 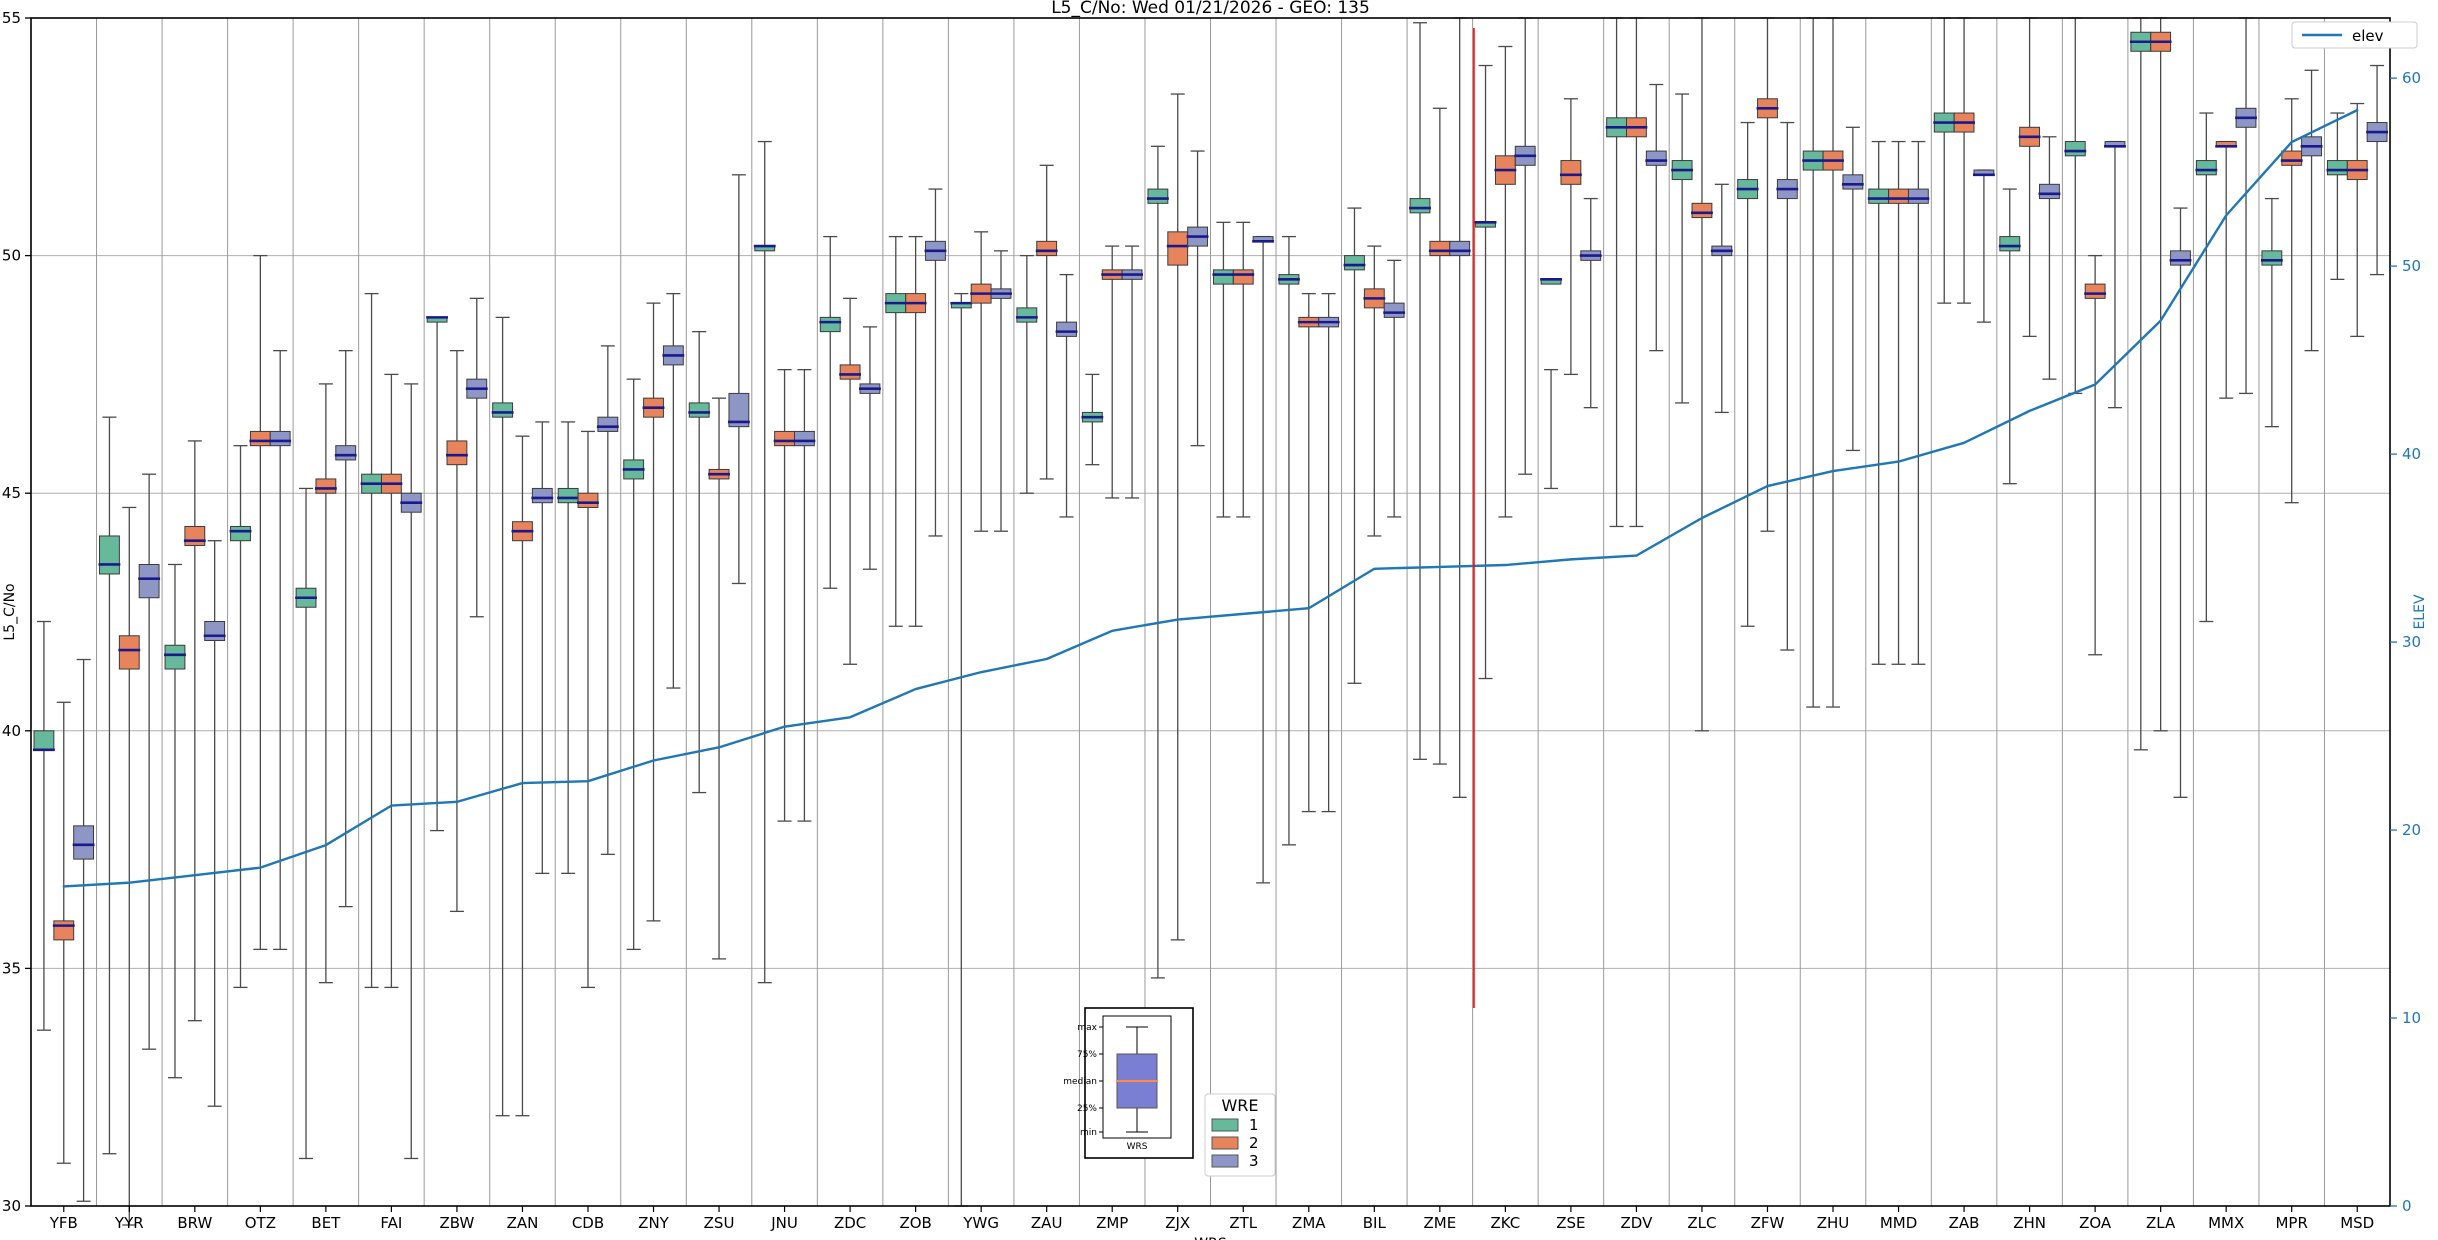 What do you see at coordinates (1833, 1223) in the screenshot?
I see `x-axis-tick-label: ZHU` at bounding box center [1833, 1223].